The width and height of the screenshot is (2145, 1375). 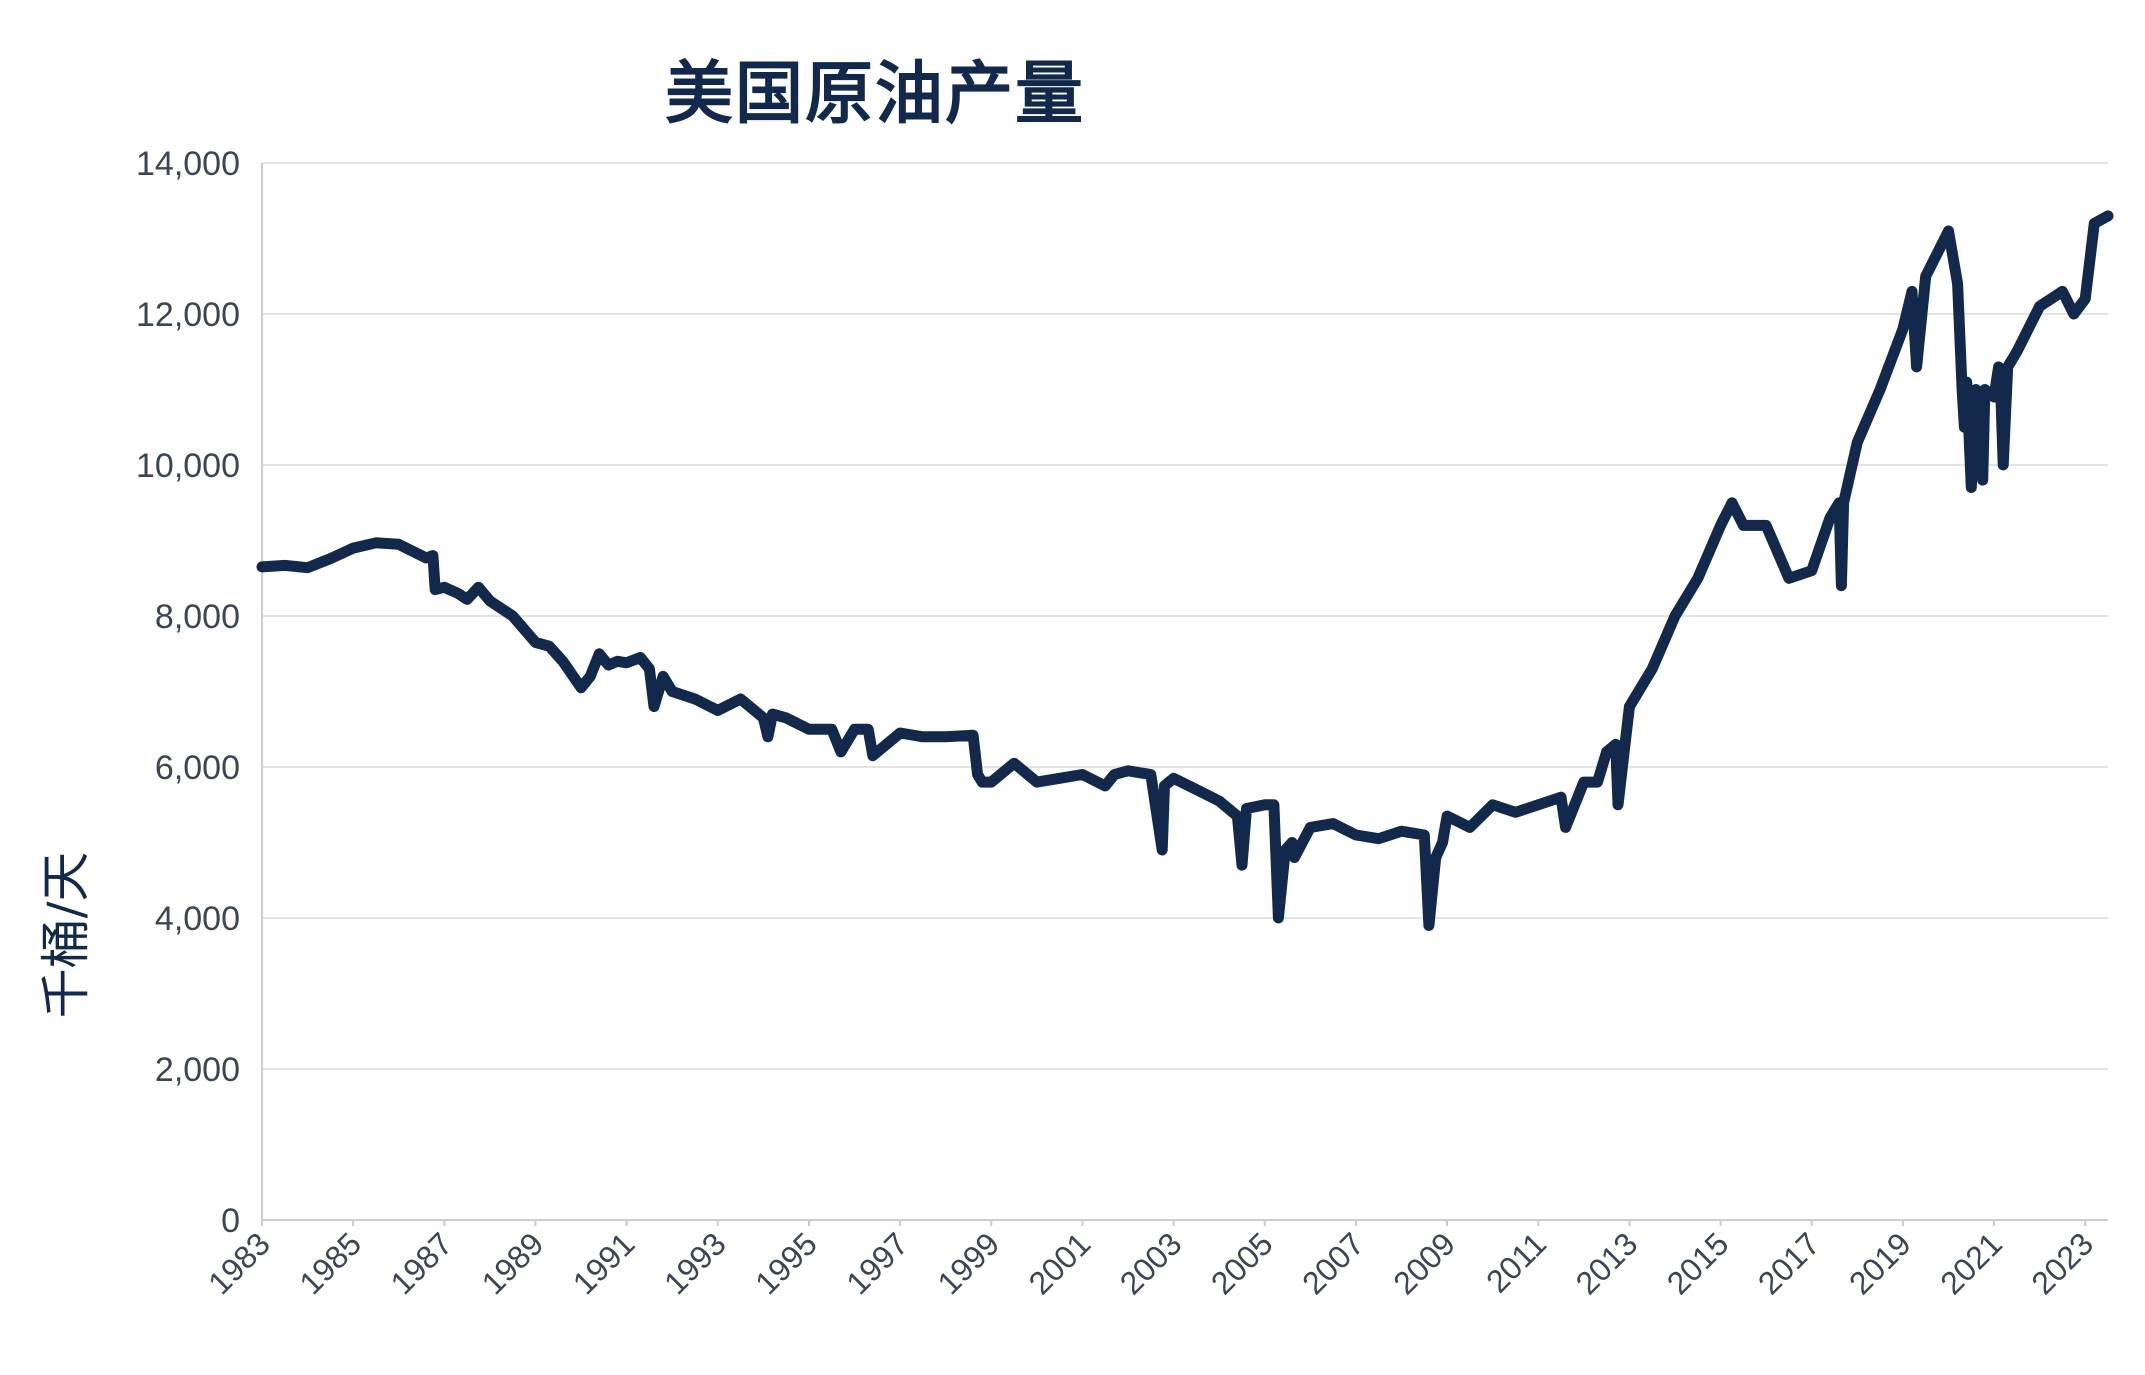 I want to click on chart-title: 美国原油产量, so click(x=875, y=94).